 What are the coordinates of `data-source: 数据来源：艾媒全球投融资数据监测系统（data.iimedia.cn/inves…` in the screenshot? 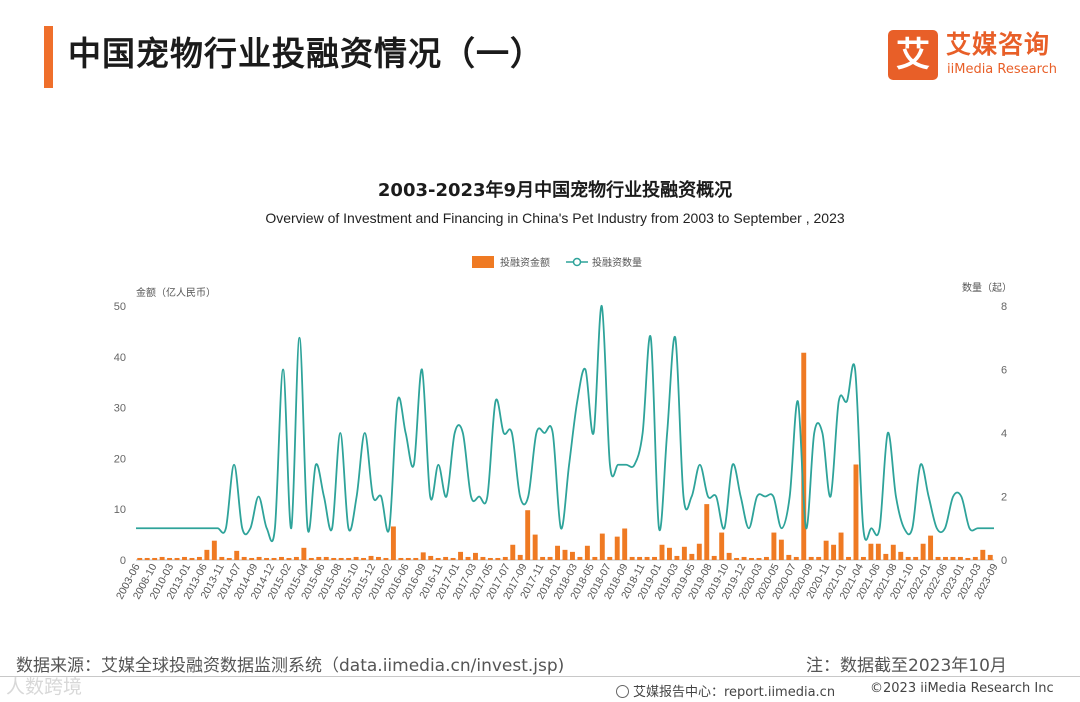 It's located at (290, 666).